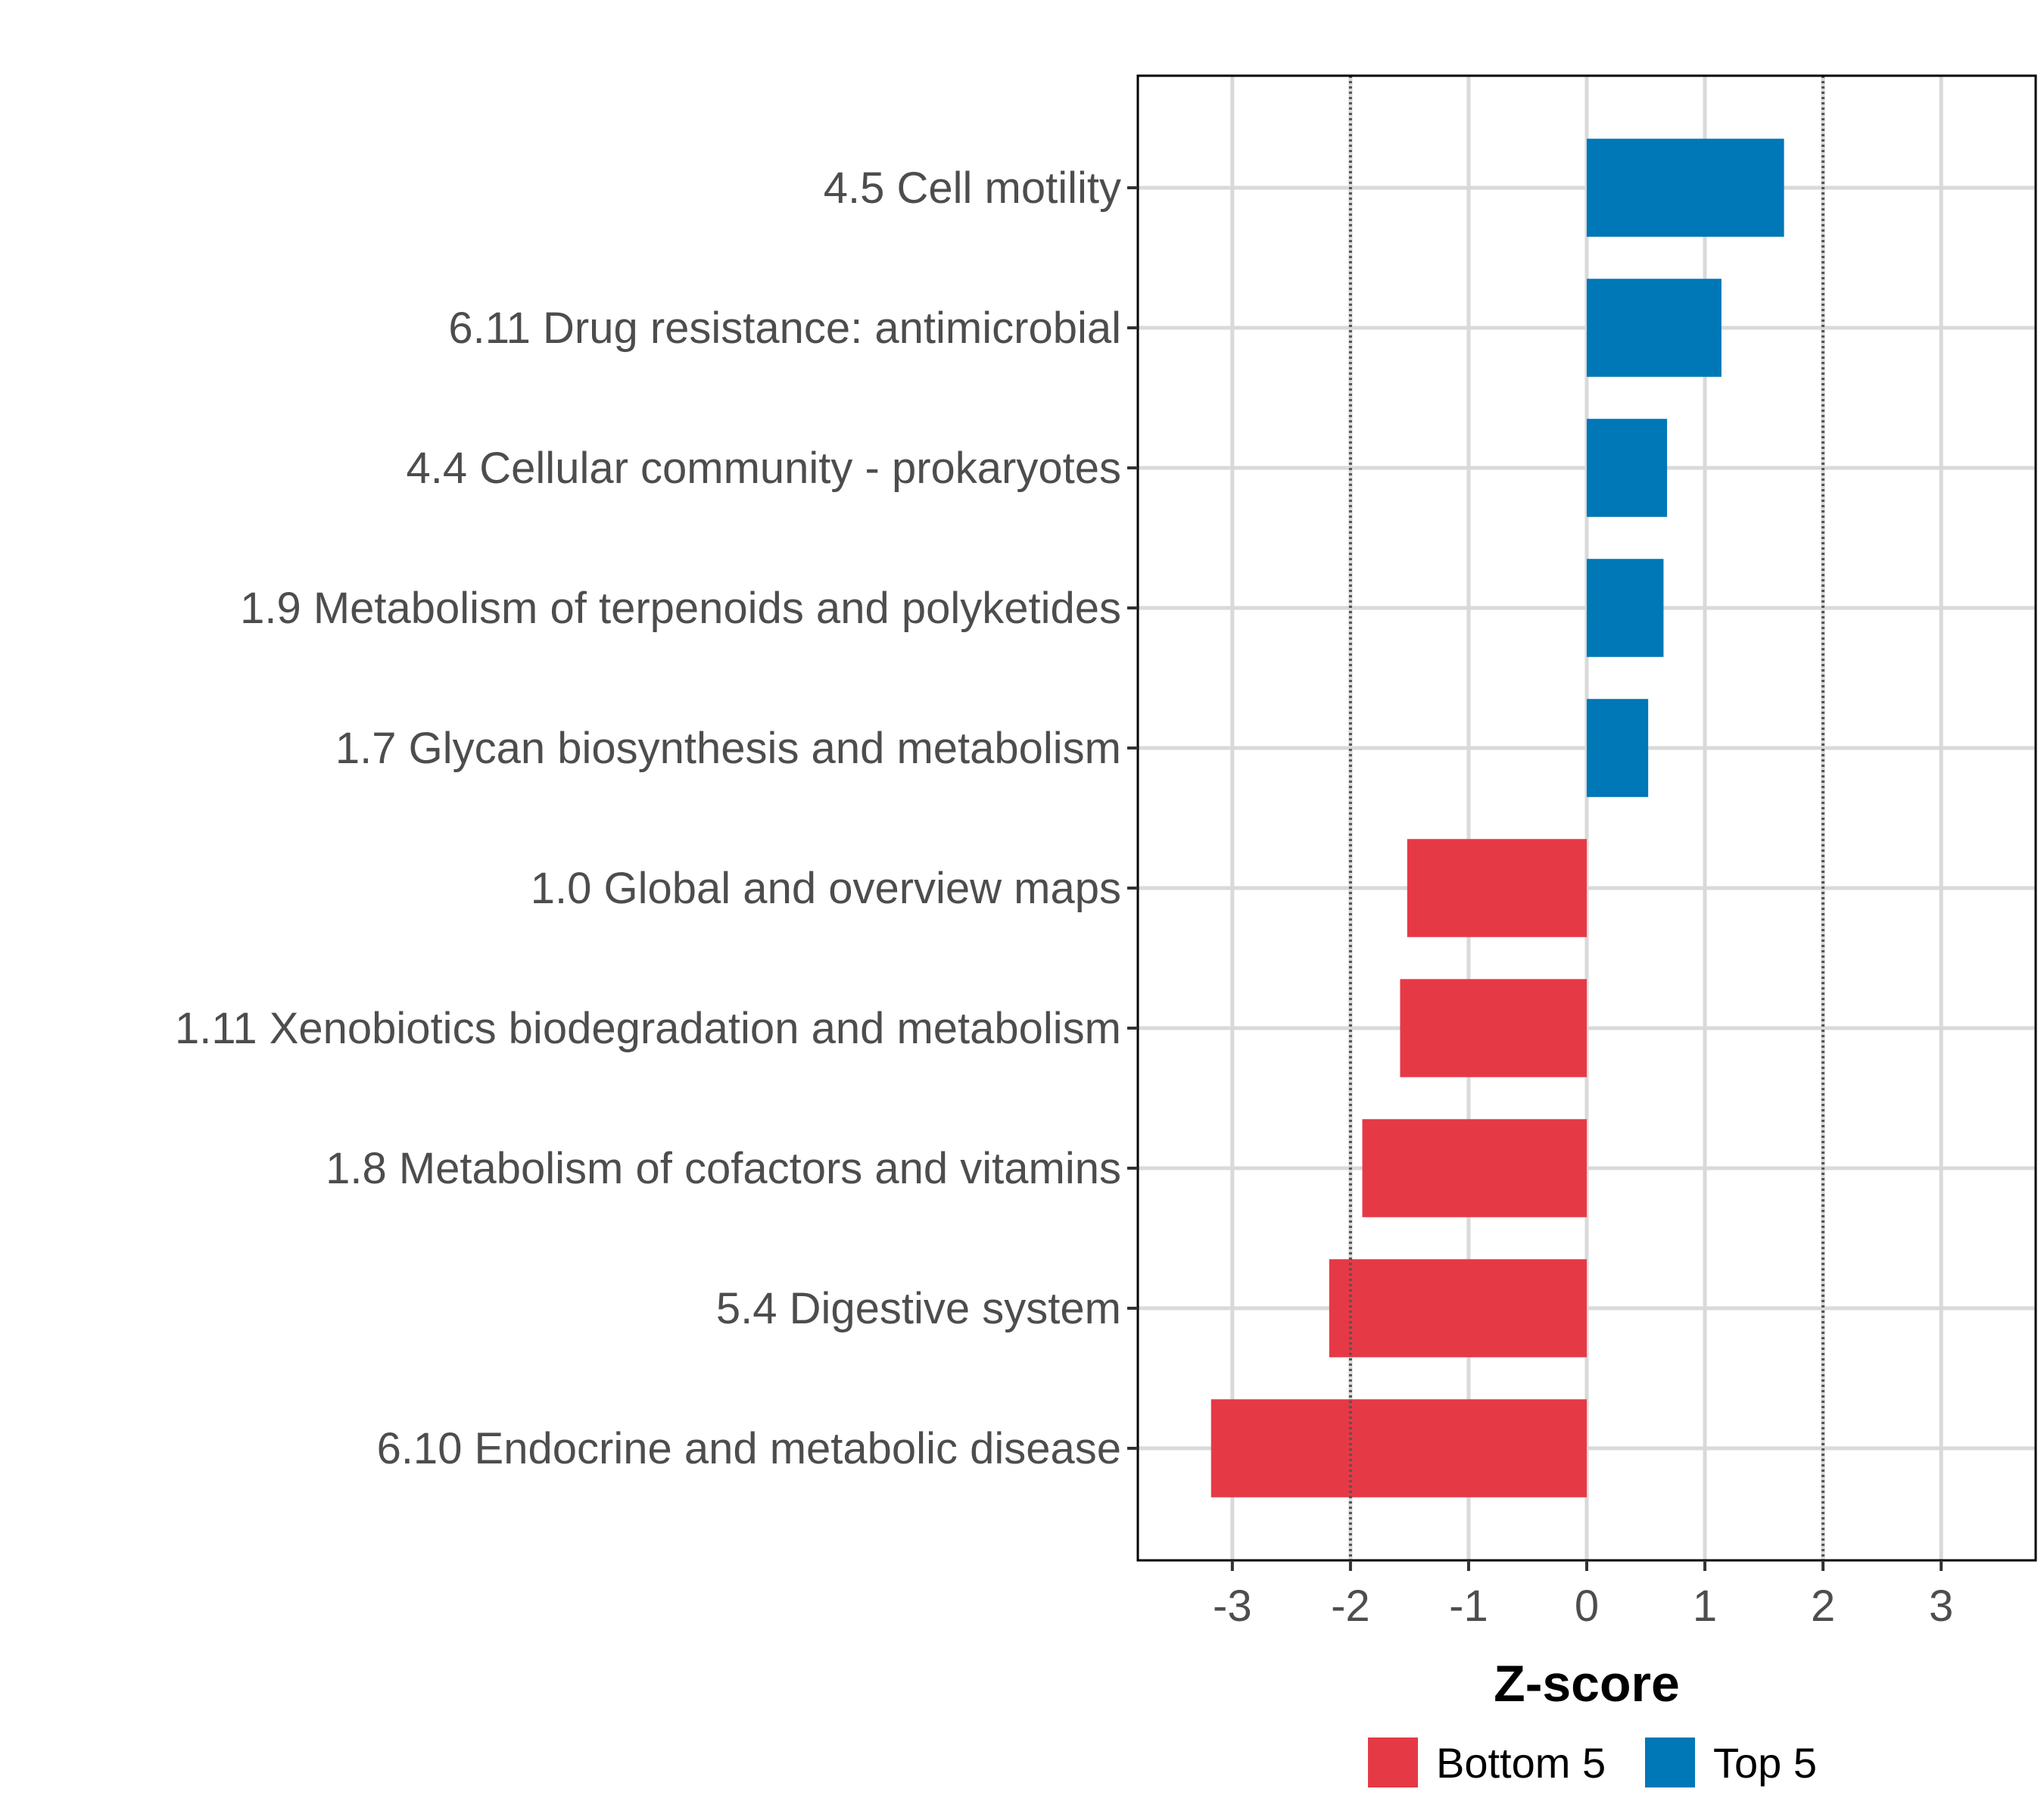 The image size is (2044, 1817). I want to click on legend: Bottom 5 Top 5, so click(1592, 1762).